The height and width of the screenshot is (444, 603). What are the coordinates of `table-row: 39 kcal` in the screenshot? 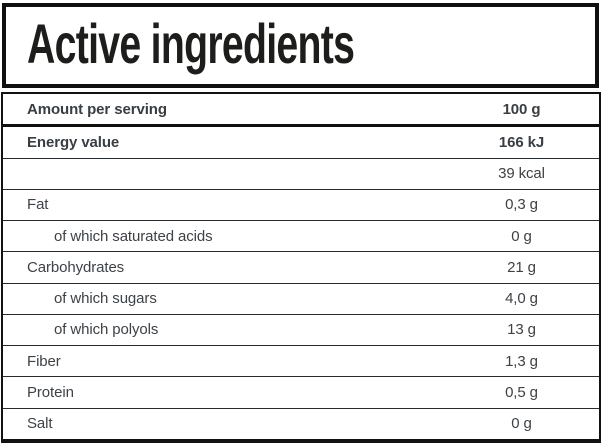 It's located at (301, 174).